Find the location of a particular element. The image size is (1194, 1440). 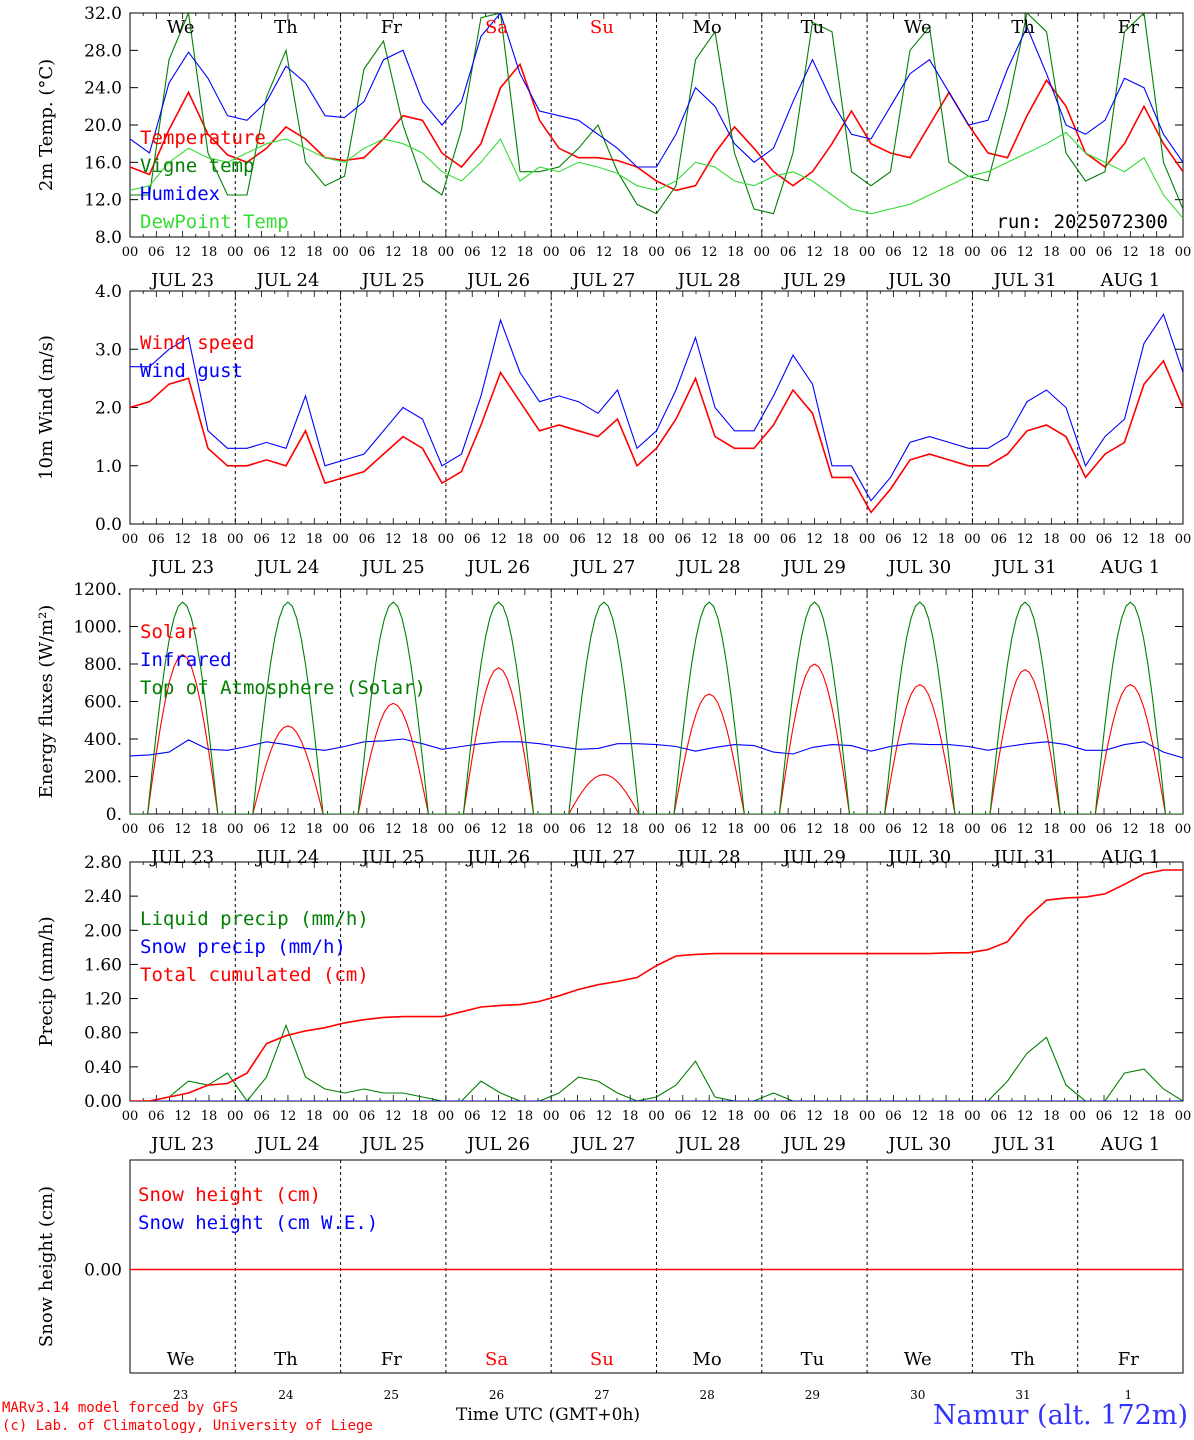

legend-entry: Top of Atmosphere (Solar) is located at coordinates (283, 688).